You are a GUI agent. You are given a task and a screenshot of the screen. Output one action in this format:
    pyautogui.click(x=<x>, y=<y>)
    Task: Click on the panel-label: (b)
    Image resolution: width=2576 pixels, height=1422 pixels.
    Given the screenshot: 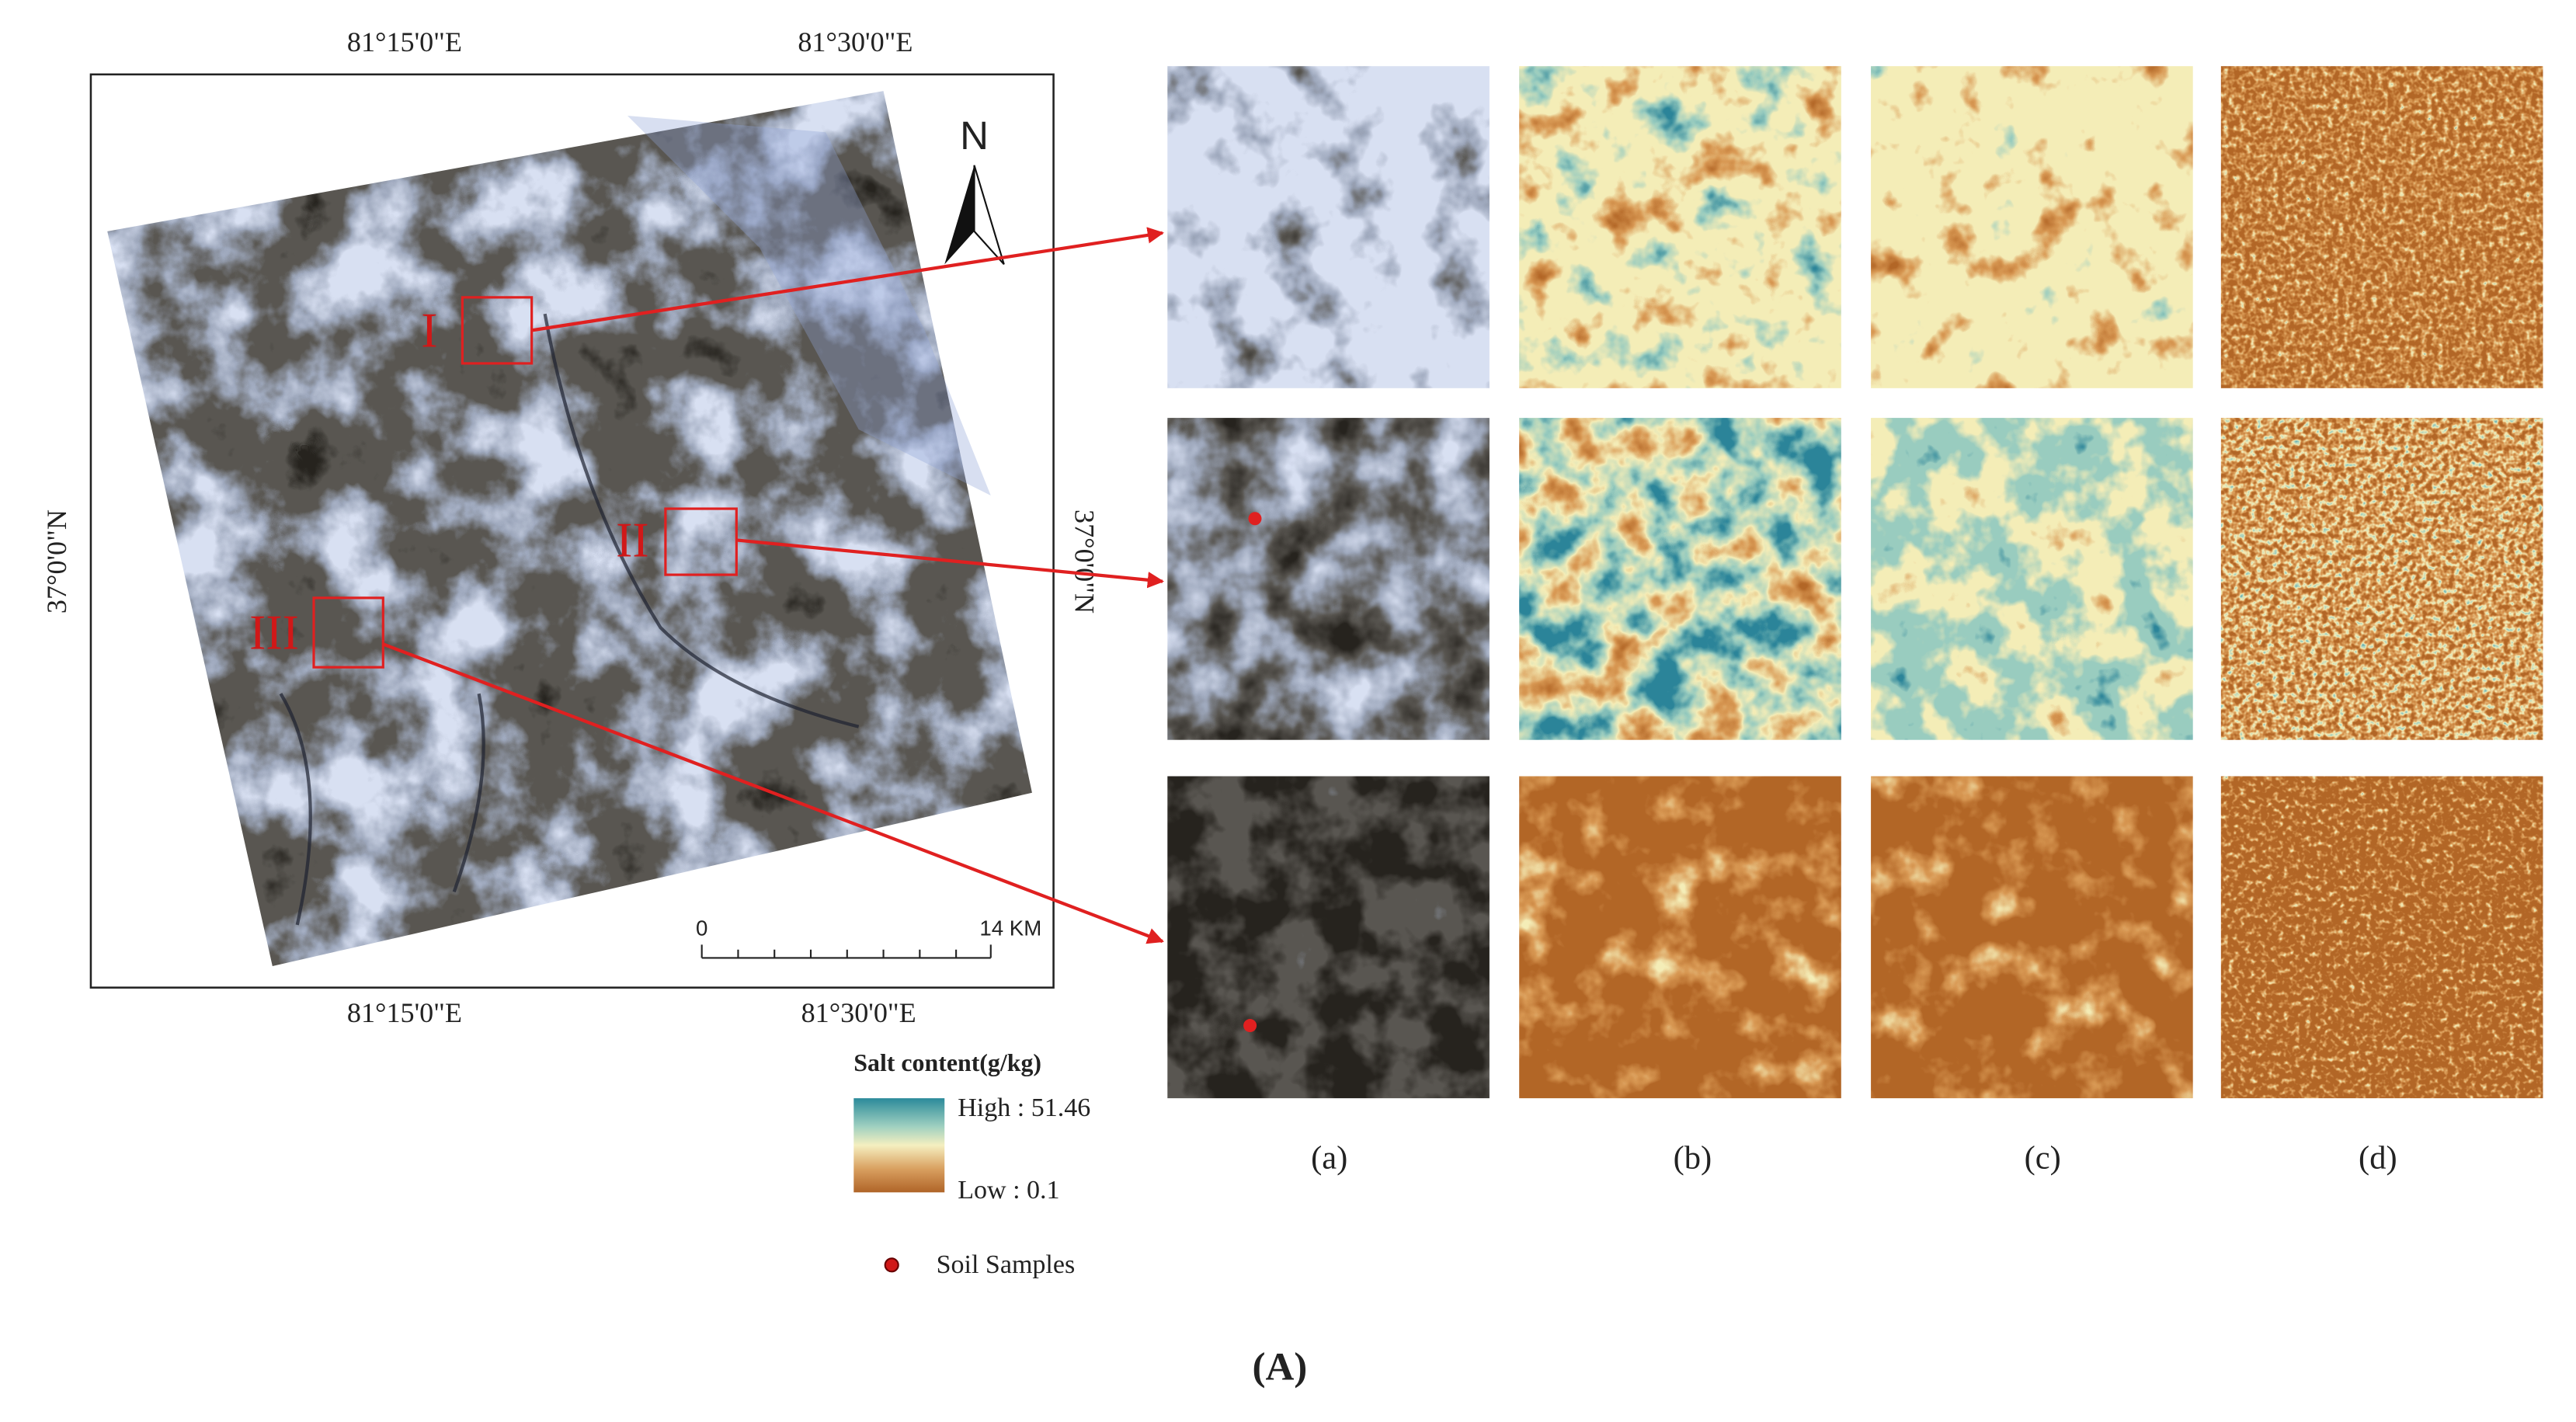 What is the action you would take?
    pyautogui.click(x=1693, y=1159)
    